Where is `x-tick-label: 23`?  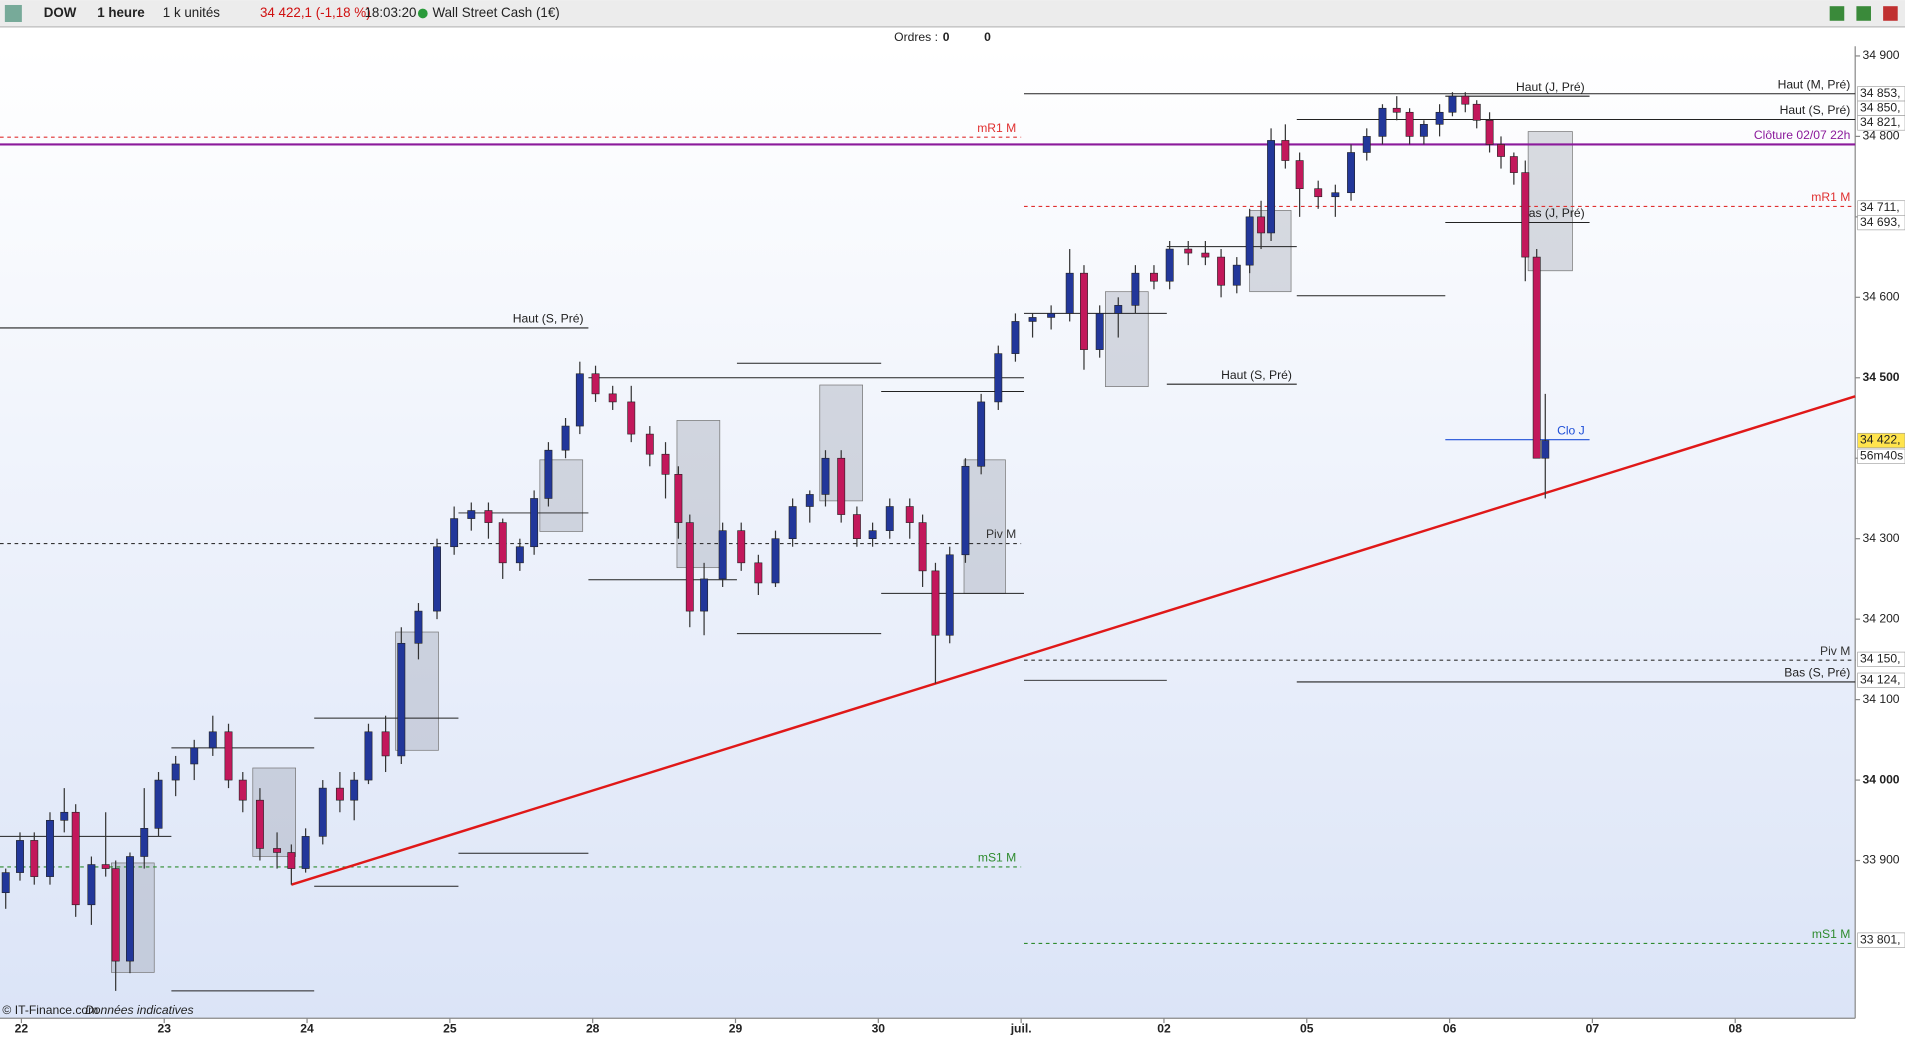
x-tick-label: 23 is located at coordinates (164, 1028).